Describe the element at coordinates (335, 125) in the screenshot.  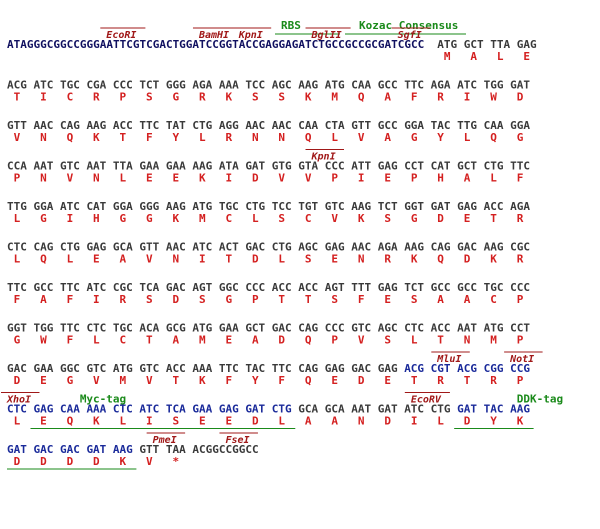
I see `codon: CTA` at that location.